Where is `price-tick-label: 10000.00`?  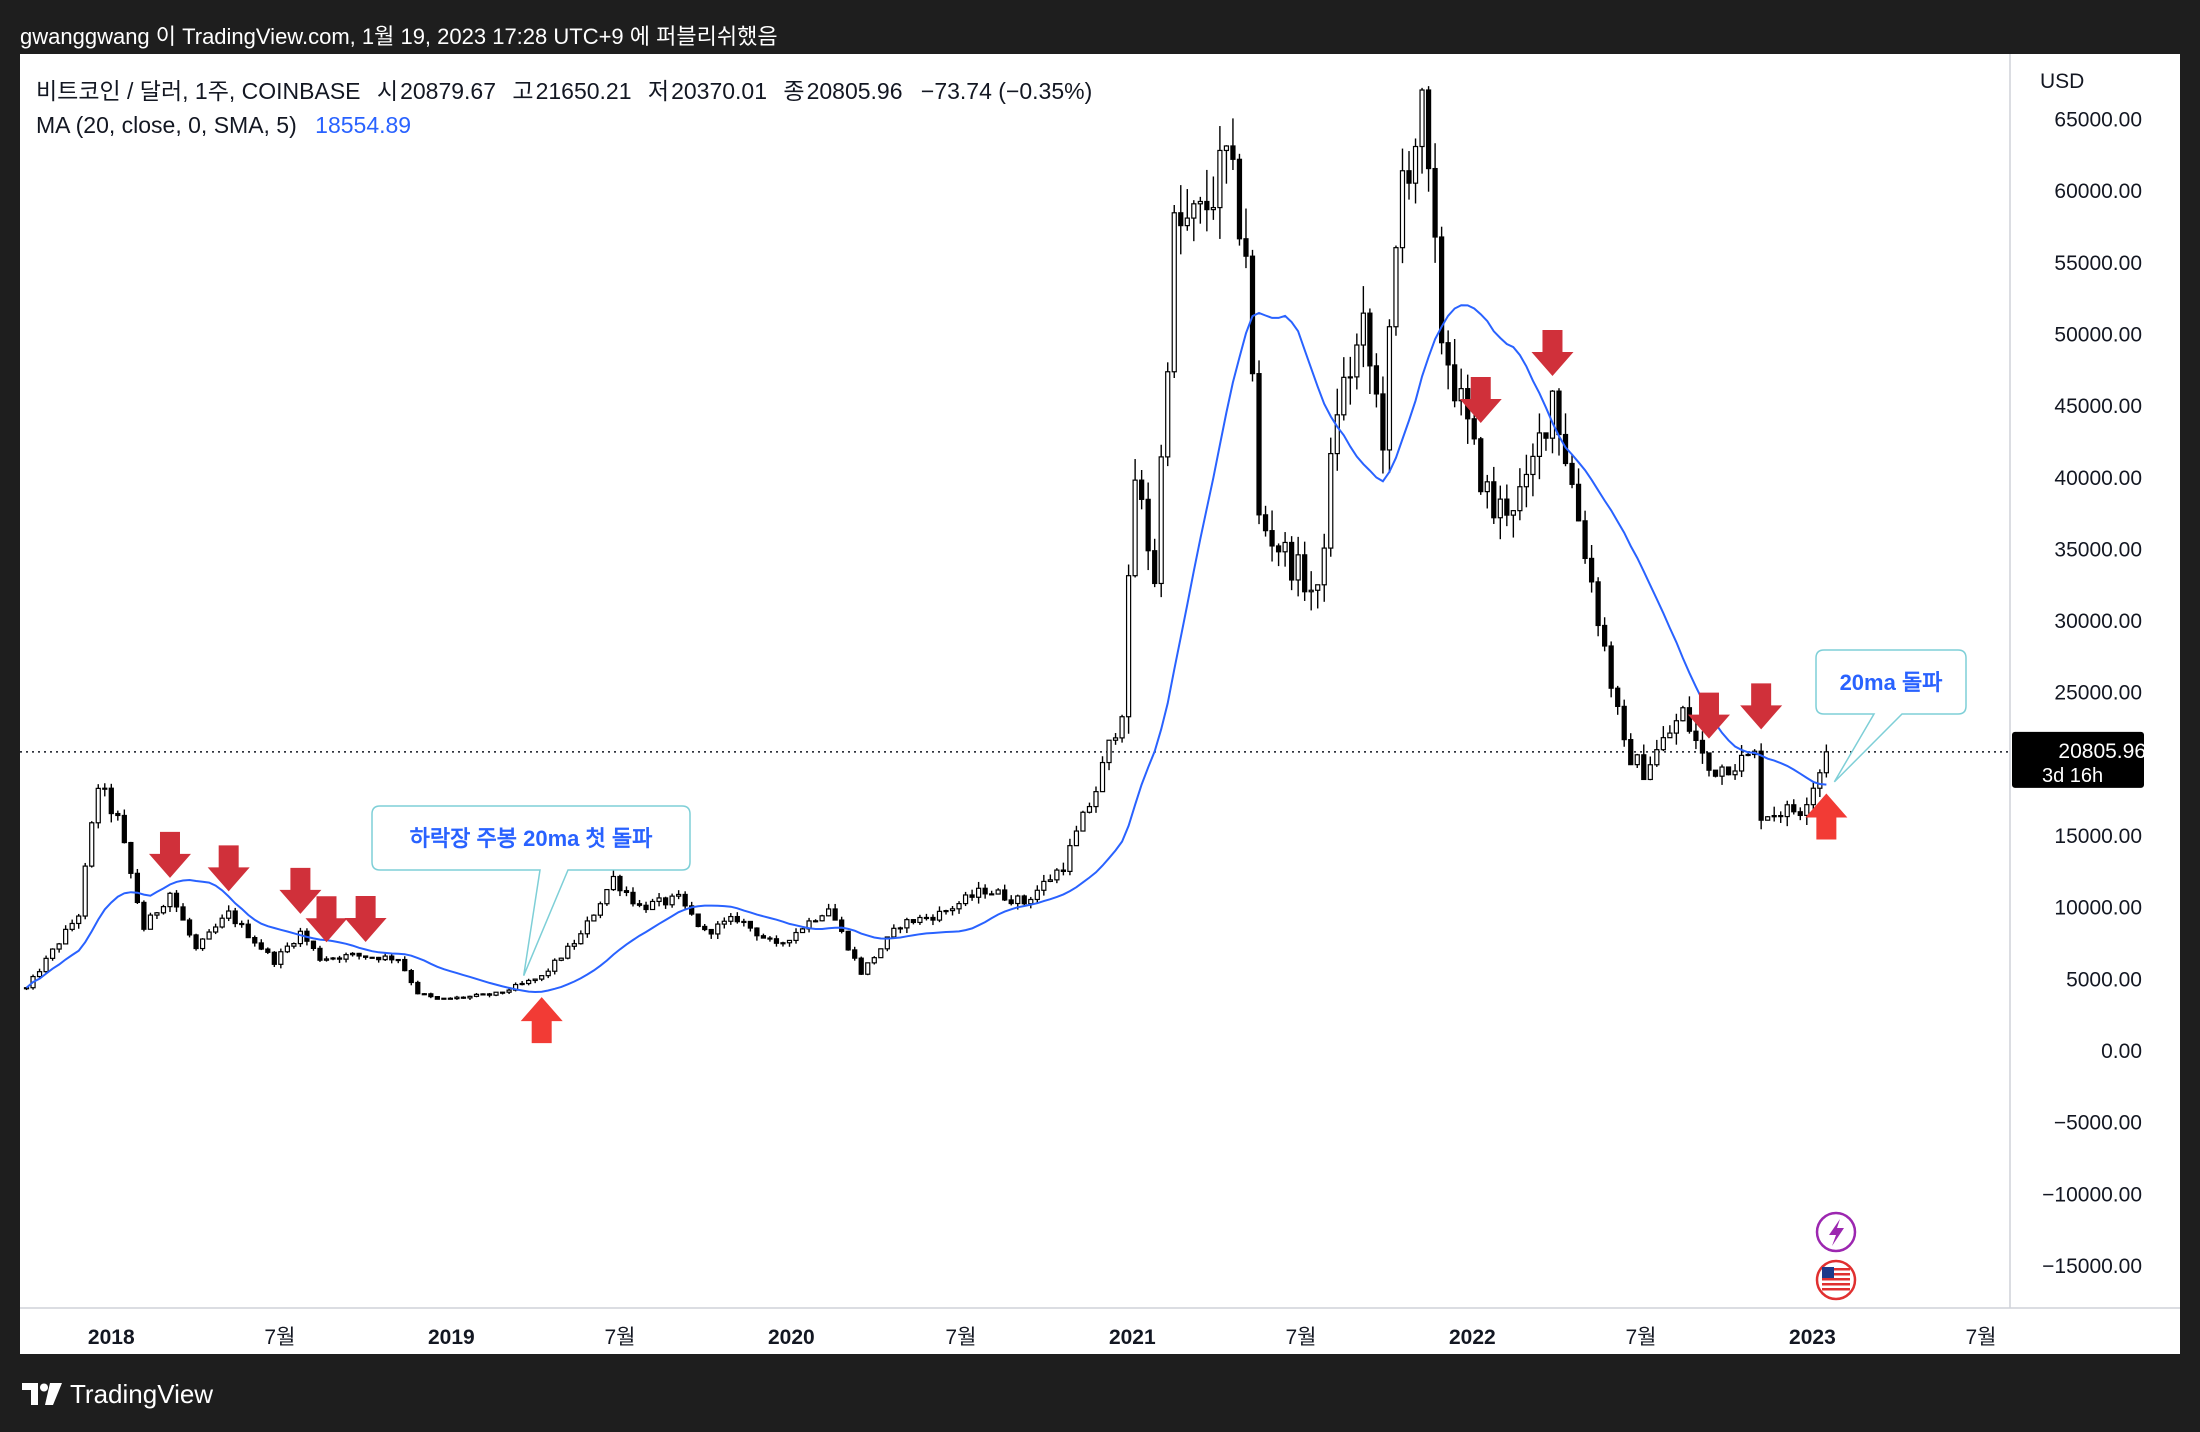
price-tick-label: 10000.00 is located at coordinates (2098, 908).